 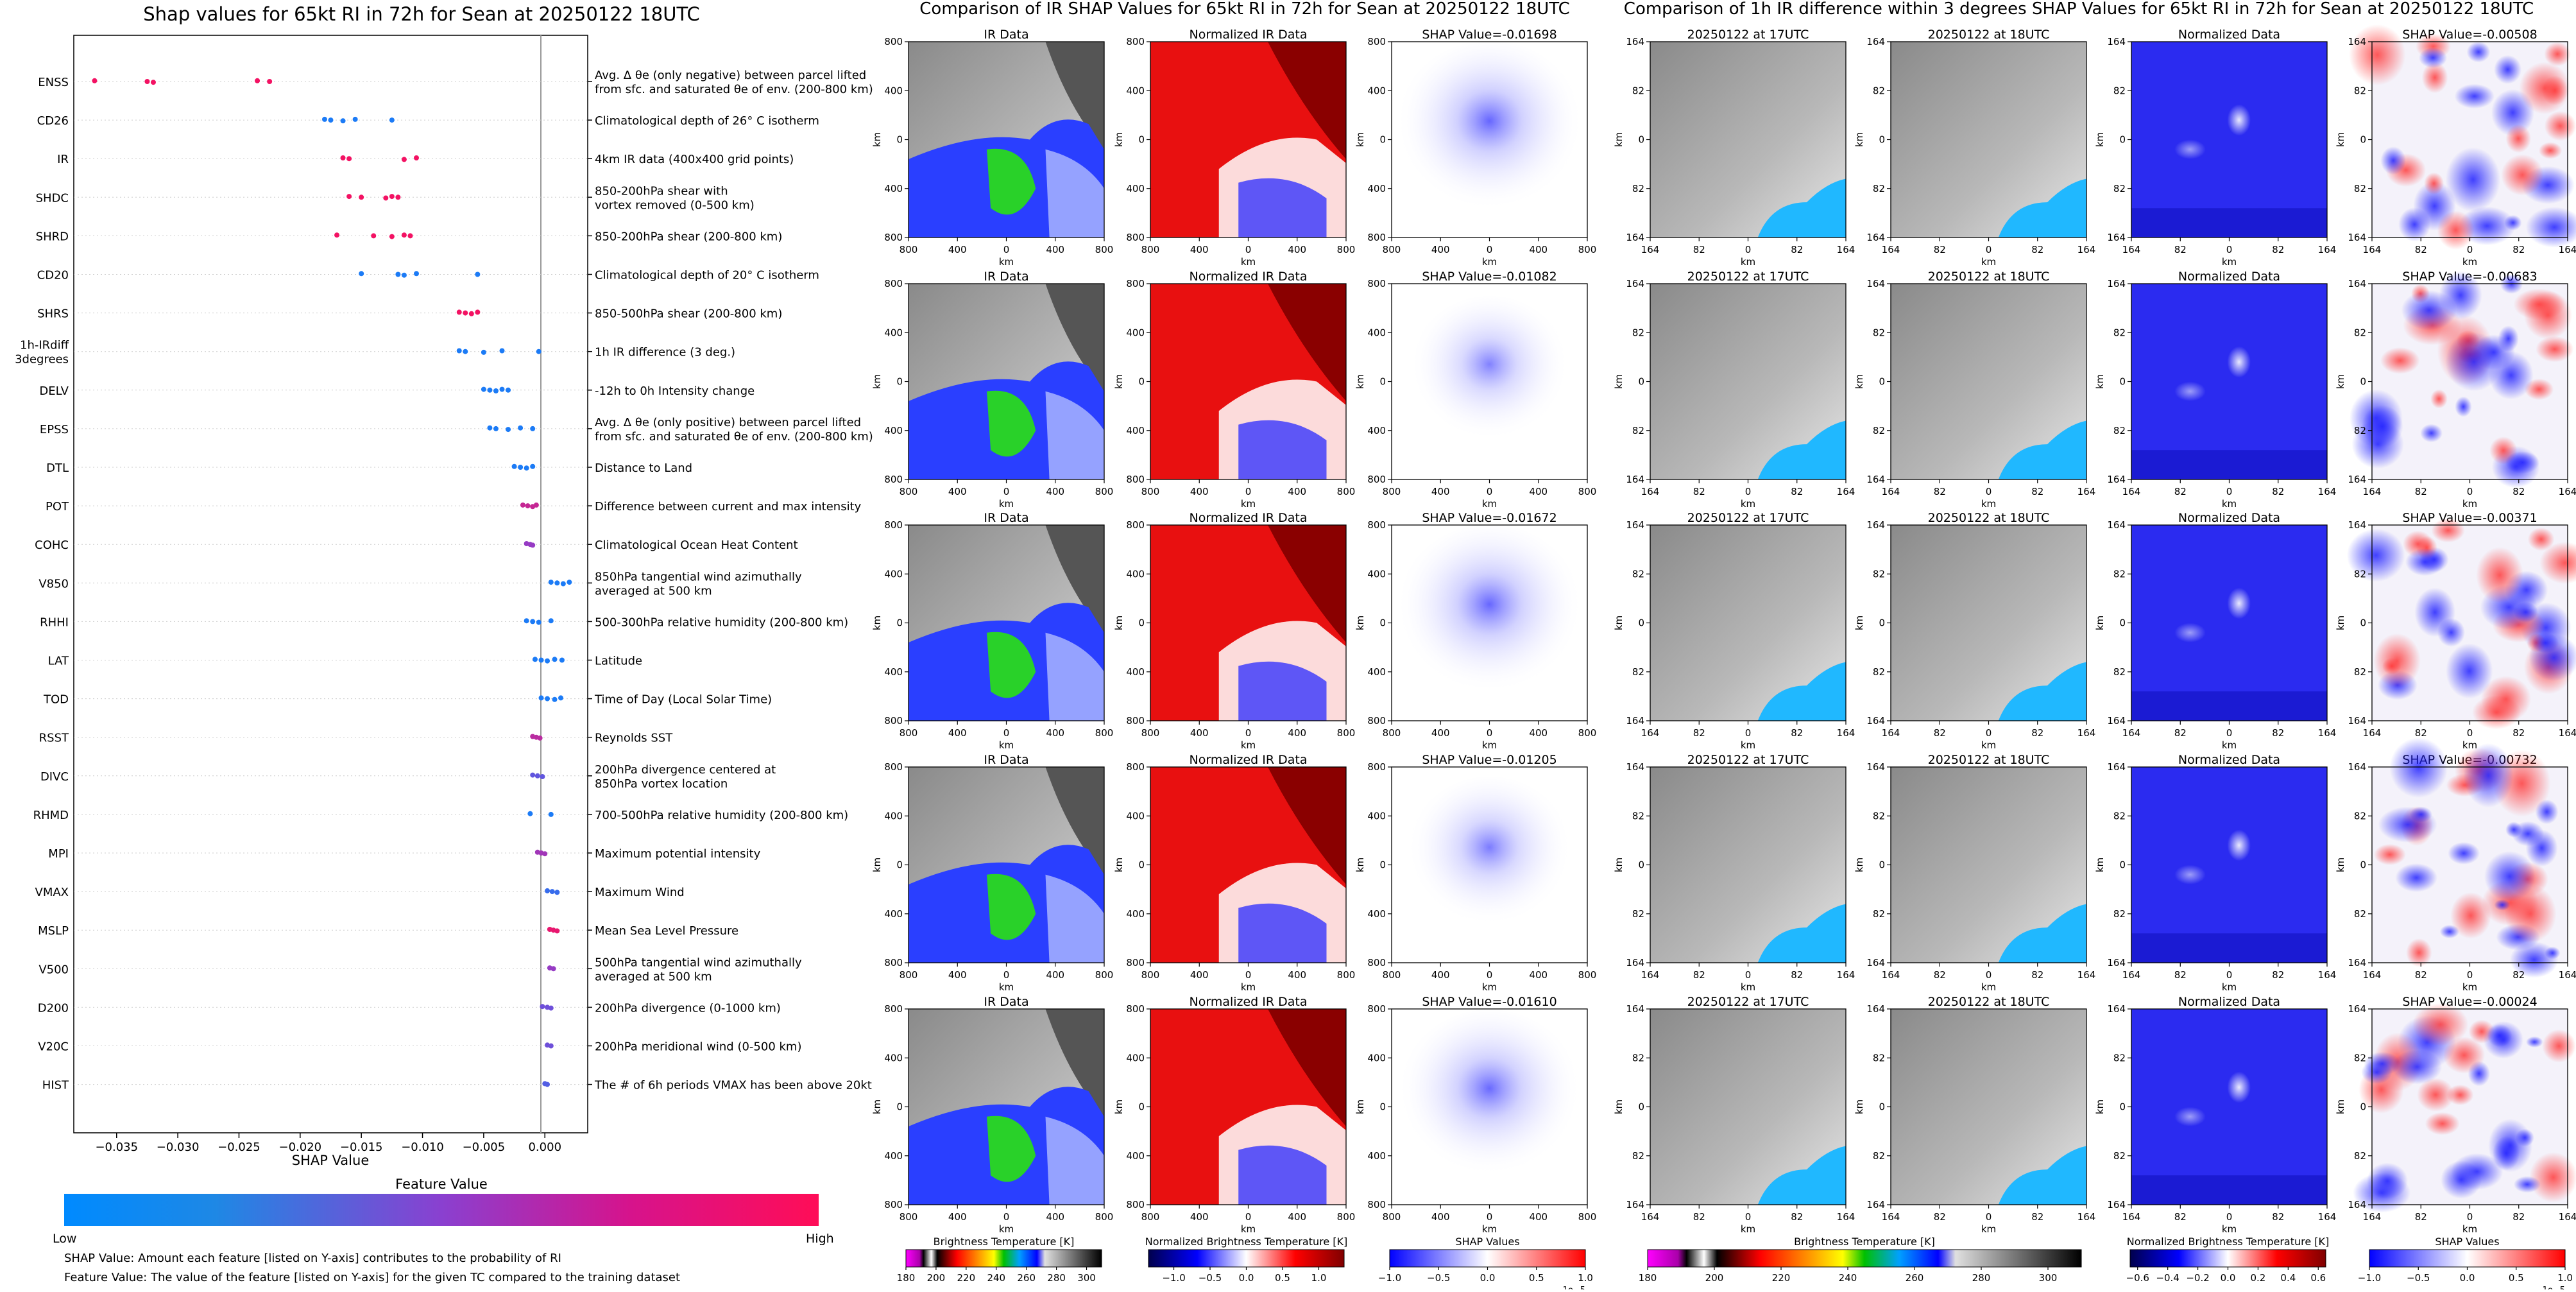 I want to click on feature-code-label: VMAX, so click(x=52, y=892).